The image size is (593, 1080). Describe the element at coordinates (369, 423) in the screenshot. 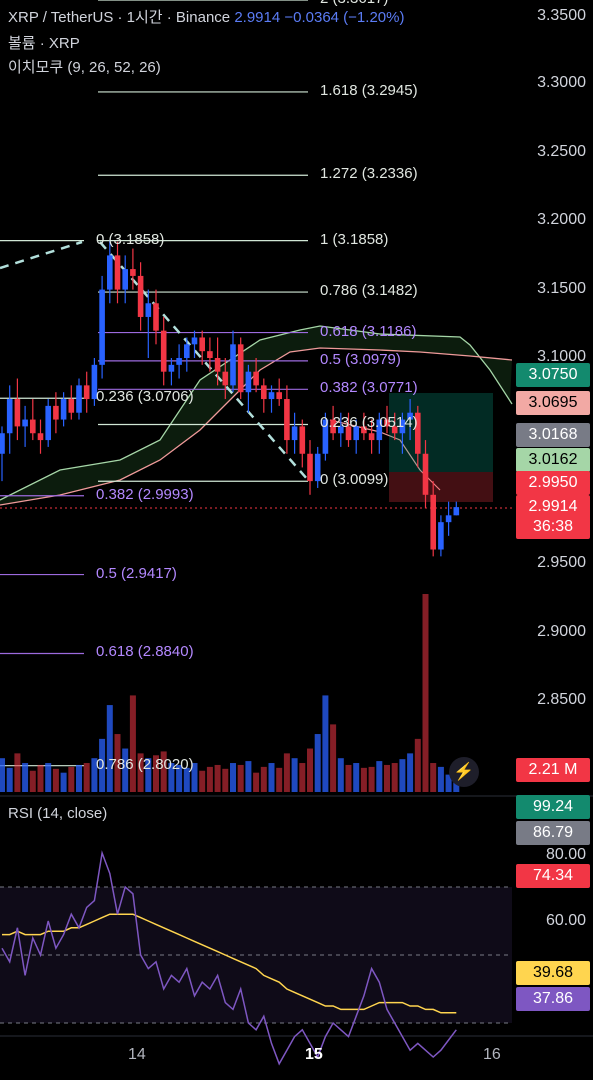

I see `fib-right-label: 0.236 (3.0514)` at that location.